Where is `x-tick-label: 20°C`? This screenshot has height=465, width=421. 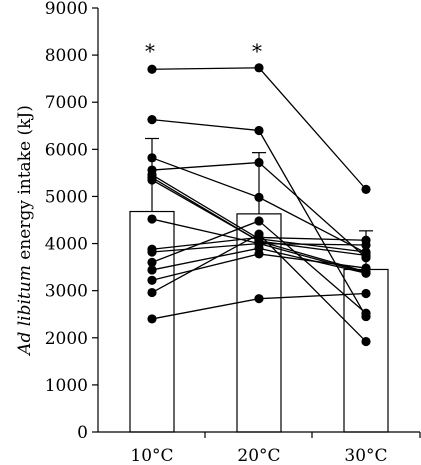 x-tick-label: 20°C is located at coordinates (258, 455).